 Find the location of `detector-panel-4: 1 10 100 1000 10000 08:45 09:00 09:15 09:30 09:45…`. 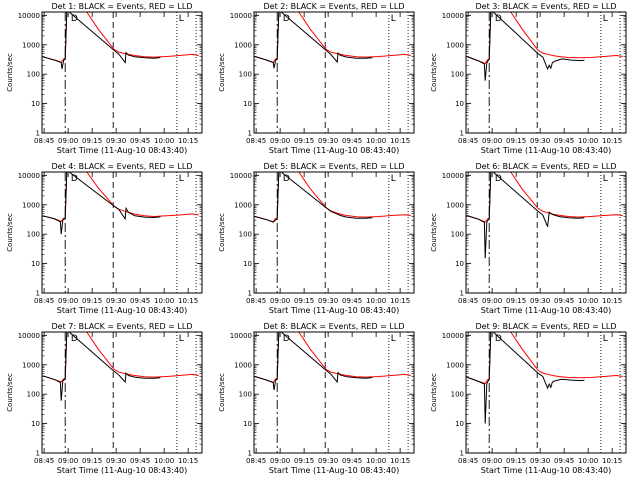

detector-panel-4: 1 10 100 1000 10000 08:45 09:00 09:15 09:30 09:45… is located at coordinates (104, 238).